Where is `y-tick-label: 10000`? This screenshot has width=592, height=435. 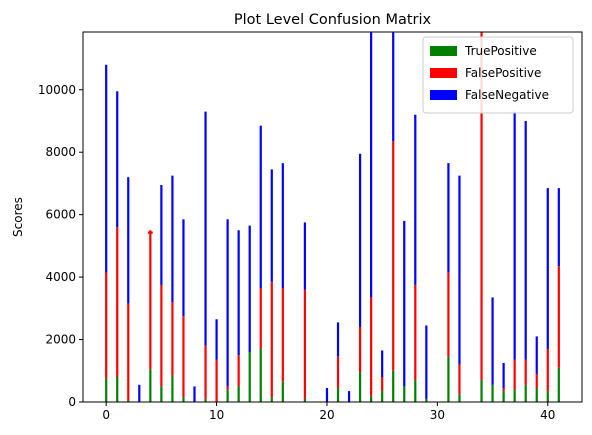 y-tick-label: 10000 is located at coordinates (57, 90).